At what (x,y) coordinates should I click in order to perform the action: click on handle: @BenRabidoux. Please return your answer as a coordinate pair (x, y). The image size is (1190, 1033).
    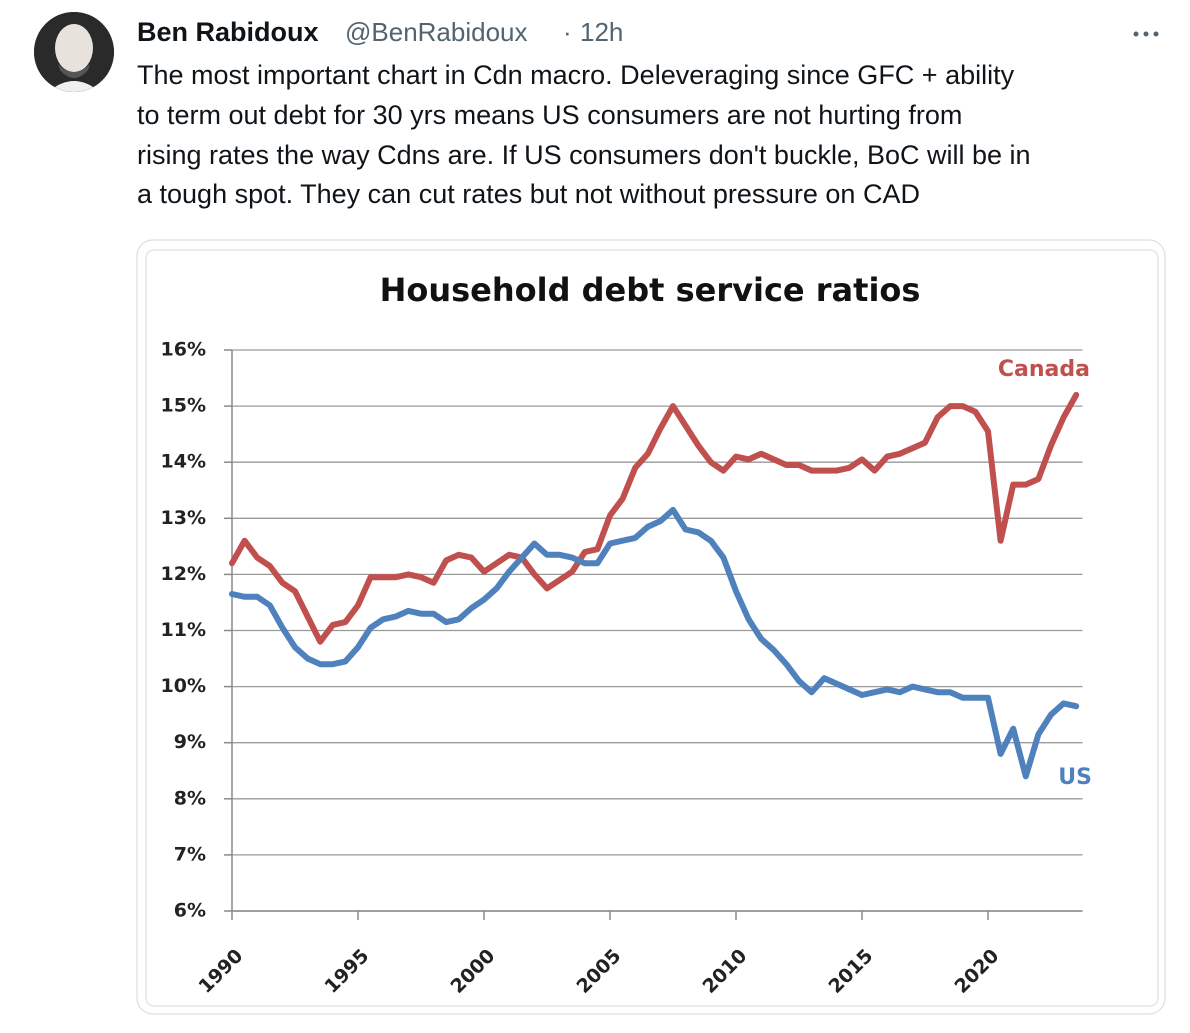
    Looking at the image, I should click on (436, 32).